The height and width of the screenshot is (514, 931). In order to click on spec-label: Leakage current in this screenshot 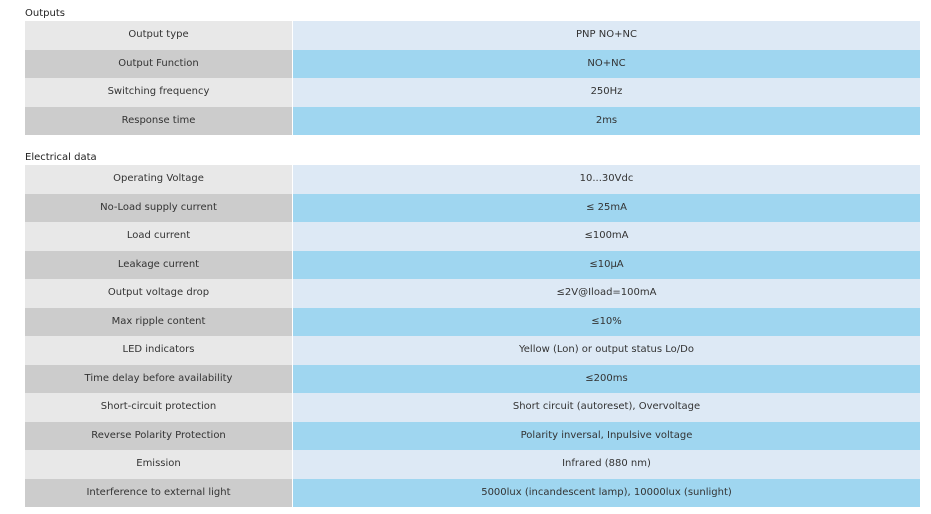, I will do `click(159, 264)`.